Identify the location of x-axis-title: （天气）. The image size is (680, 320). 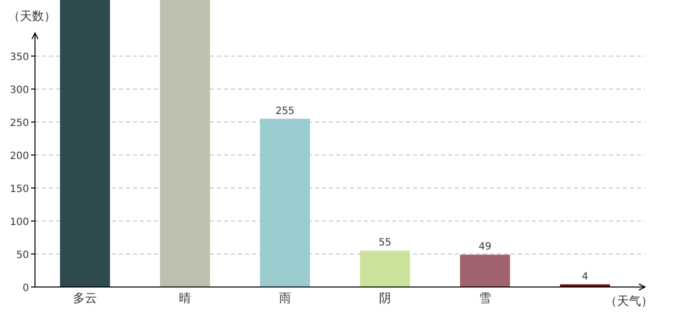
(629, 301).